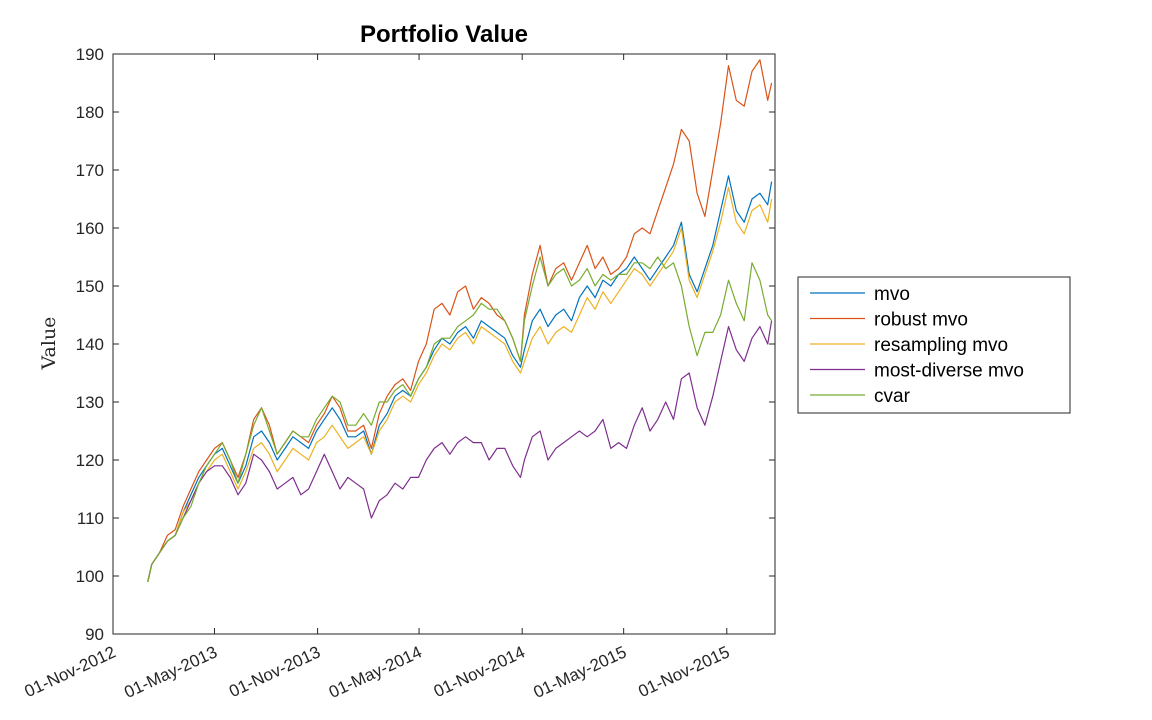  What do you see at coordinates (90, 286) in the screenshot?
I see `y-tick-label: 150` at bounding box center [90, 286].